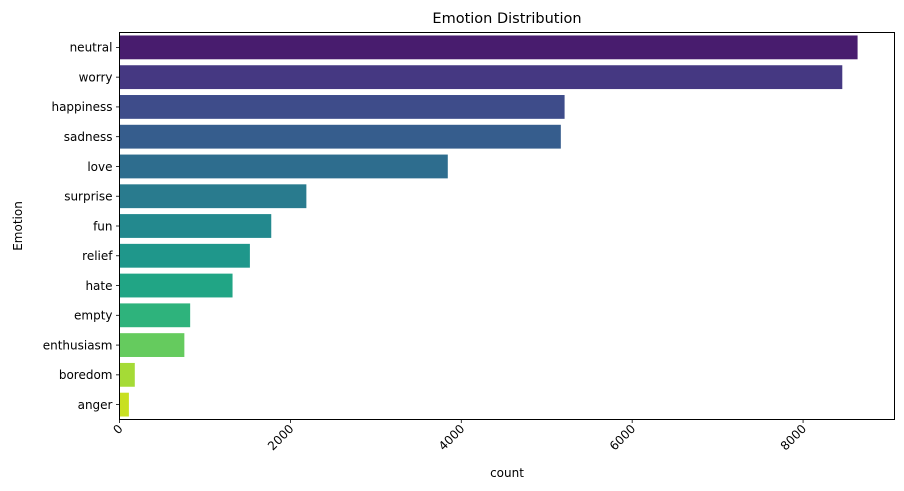 Image resolution: width=904 pixels, height=491 pixels. What do you see at coordinates (340, 136) in the screenshot?
I see `bar-sadness` at bounding box center [340, 136].